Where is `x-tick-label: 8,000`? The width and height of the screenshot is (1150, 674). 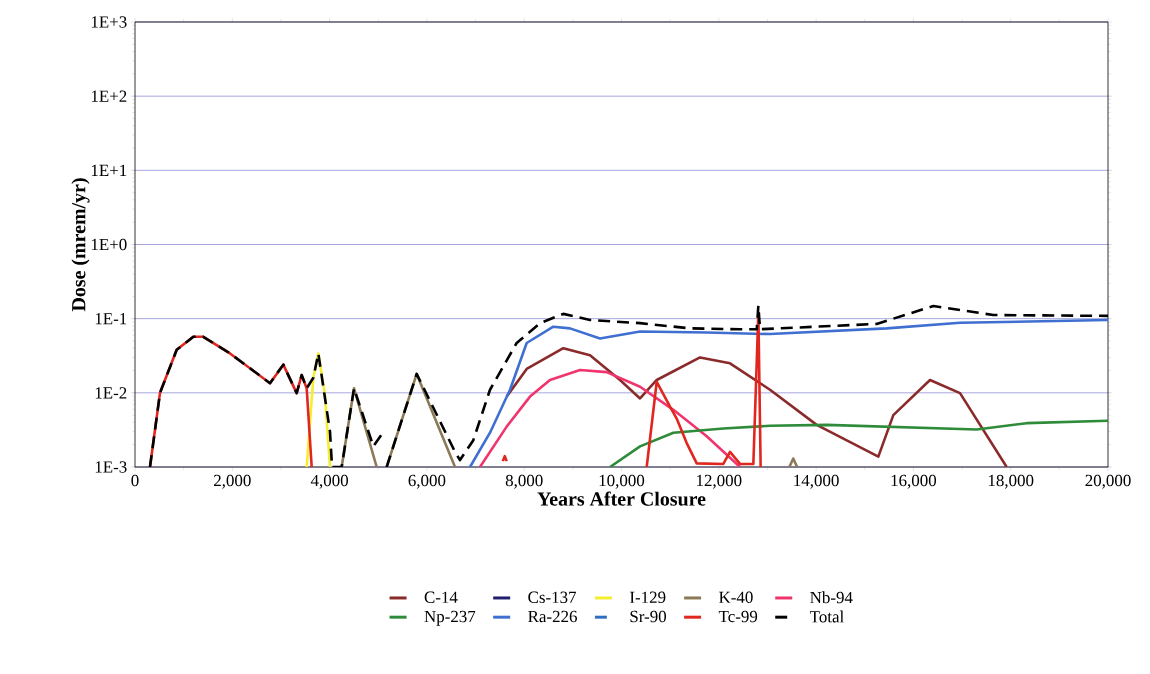
x-tick-label: 8,000 is located at coordinates (524, 481).